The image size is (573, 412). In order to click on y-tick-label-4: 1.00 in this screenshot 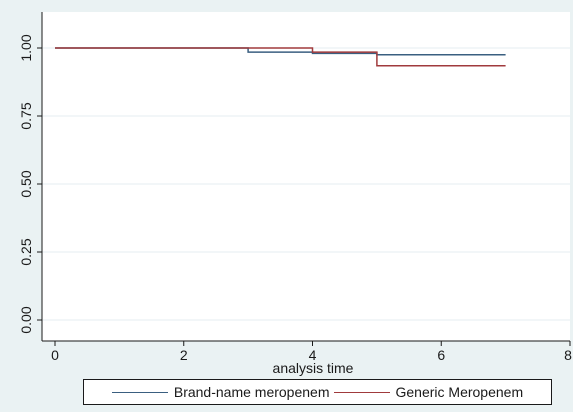, I will do `click(26, 47)`.